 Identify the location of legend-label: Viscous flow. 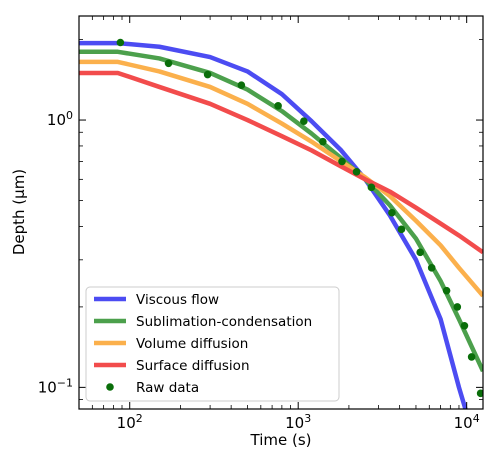
(177, 300).